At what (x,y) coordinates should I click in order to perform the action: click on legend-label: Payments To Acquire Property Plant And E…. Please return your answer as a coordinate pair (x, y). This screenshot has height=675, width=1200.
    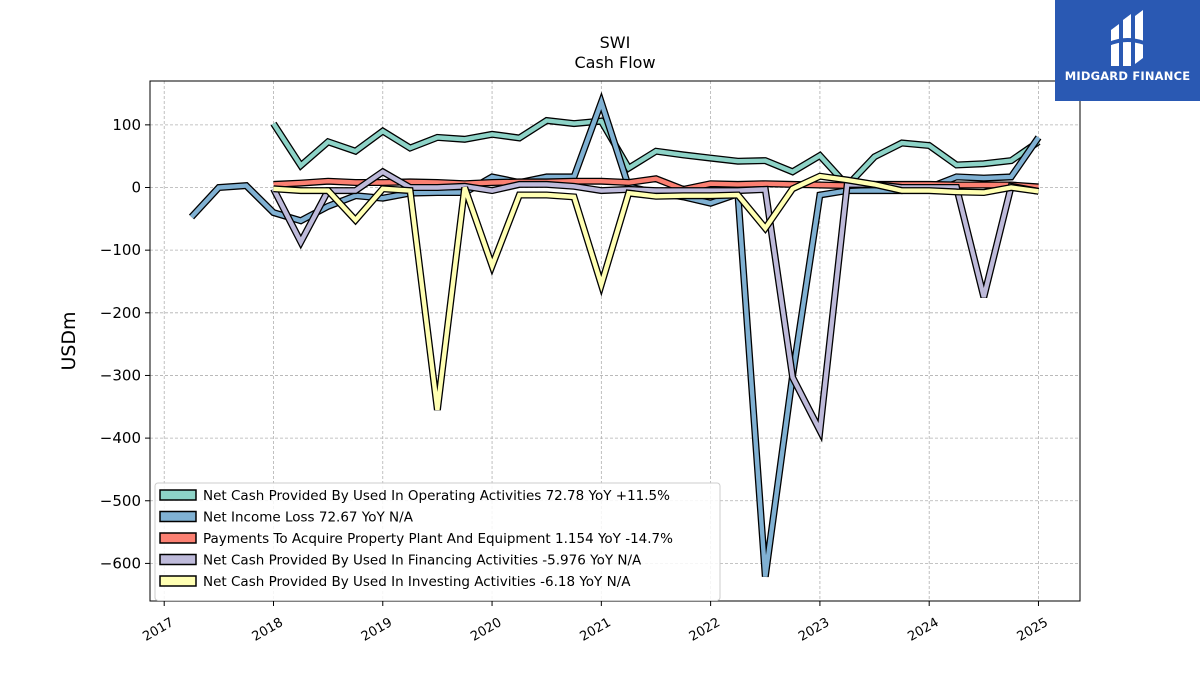
    Looking at the image, I should click on (438, 539).